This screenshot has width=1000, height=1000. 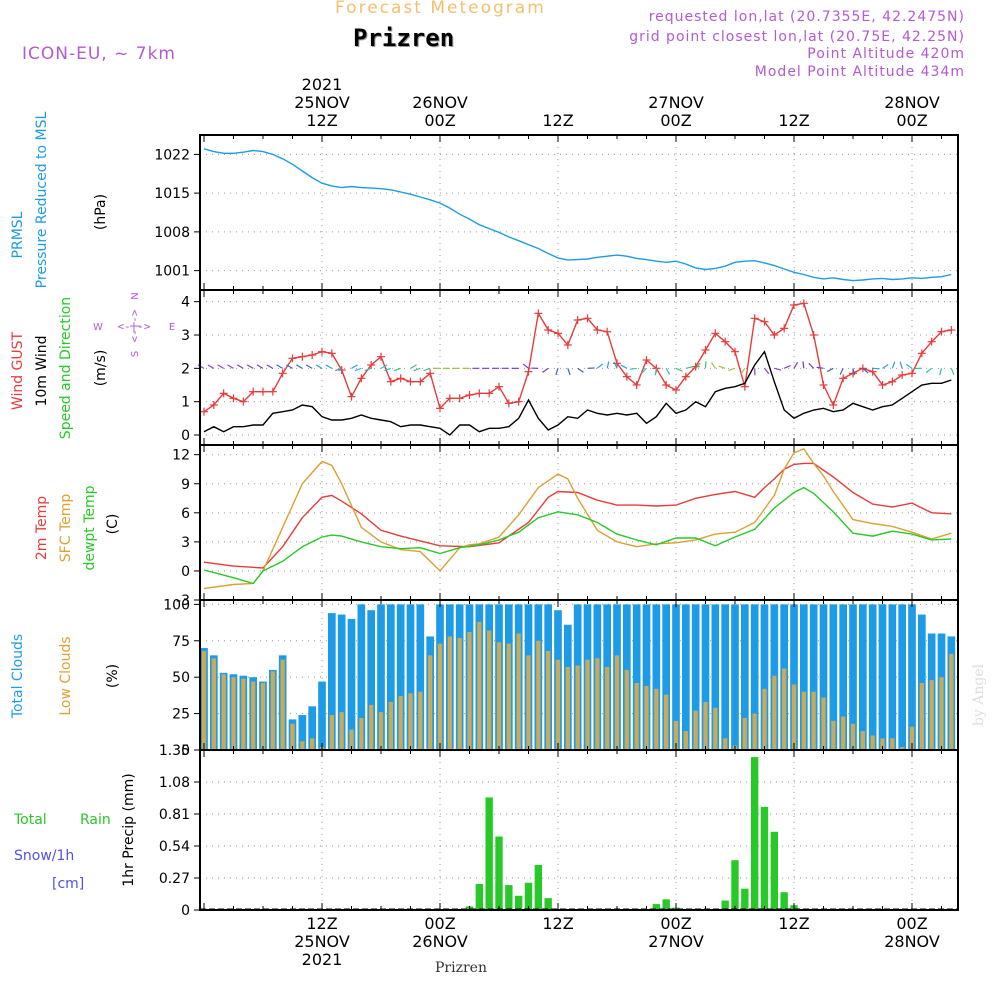 I want to click on y-tick-label: 1015, so click(x=172, y=194).